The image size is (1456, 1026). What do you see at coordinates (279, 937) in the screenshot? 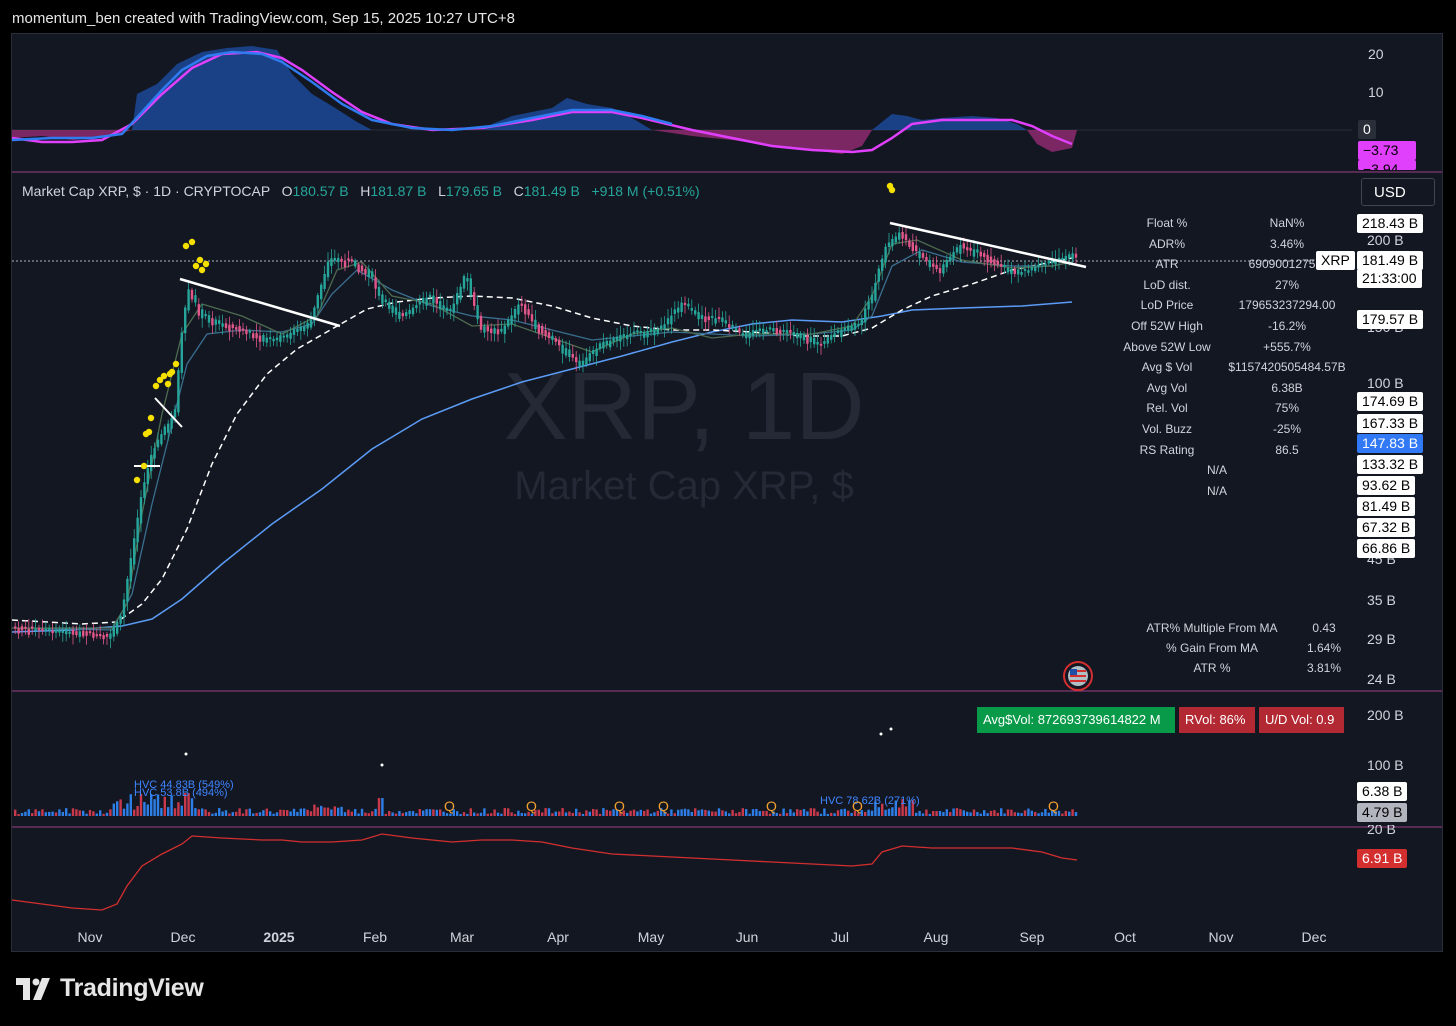
I see `x-label-2025: 2025` at bounding box center [279, 937].